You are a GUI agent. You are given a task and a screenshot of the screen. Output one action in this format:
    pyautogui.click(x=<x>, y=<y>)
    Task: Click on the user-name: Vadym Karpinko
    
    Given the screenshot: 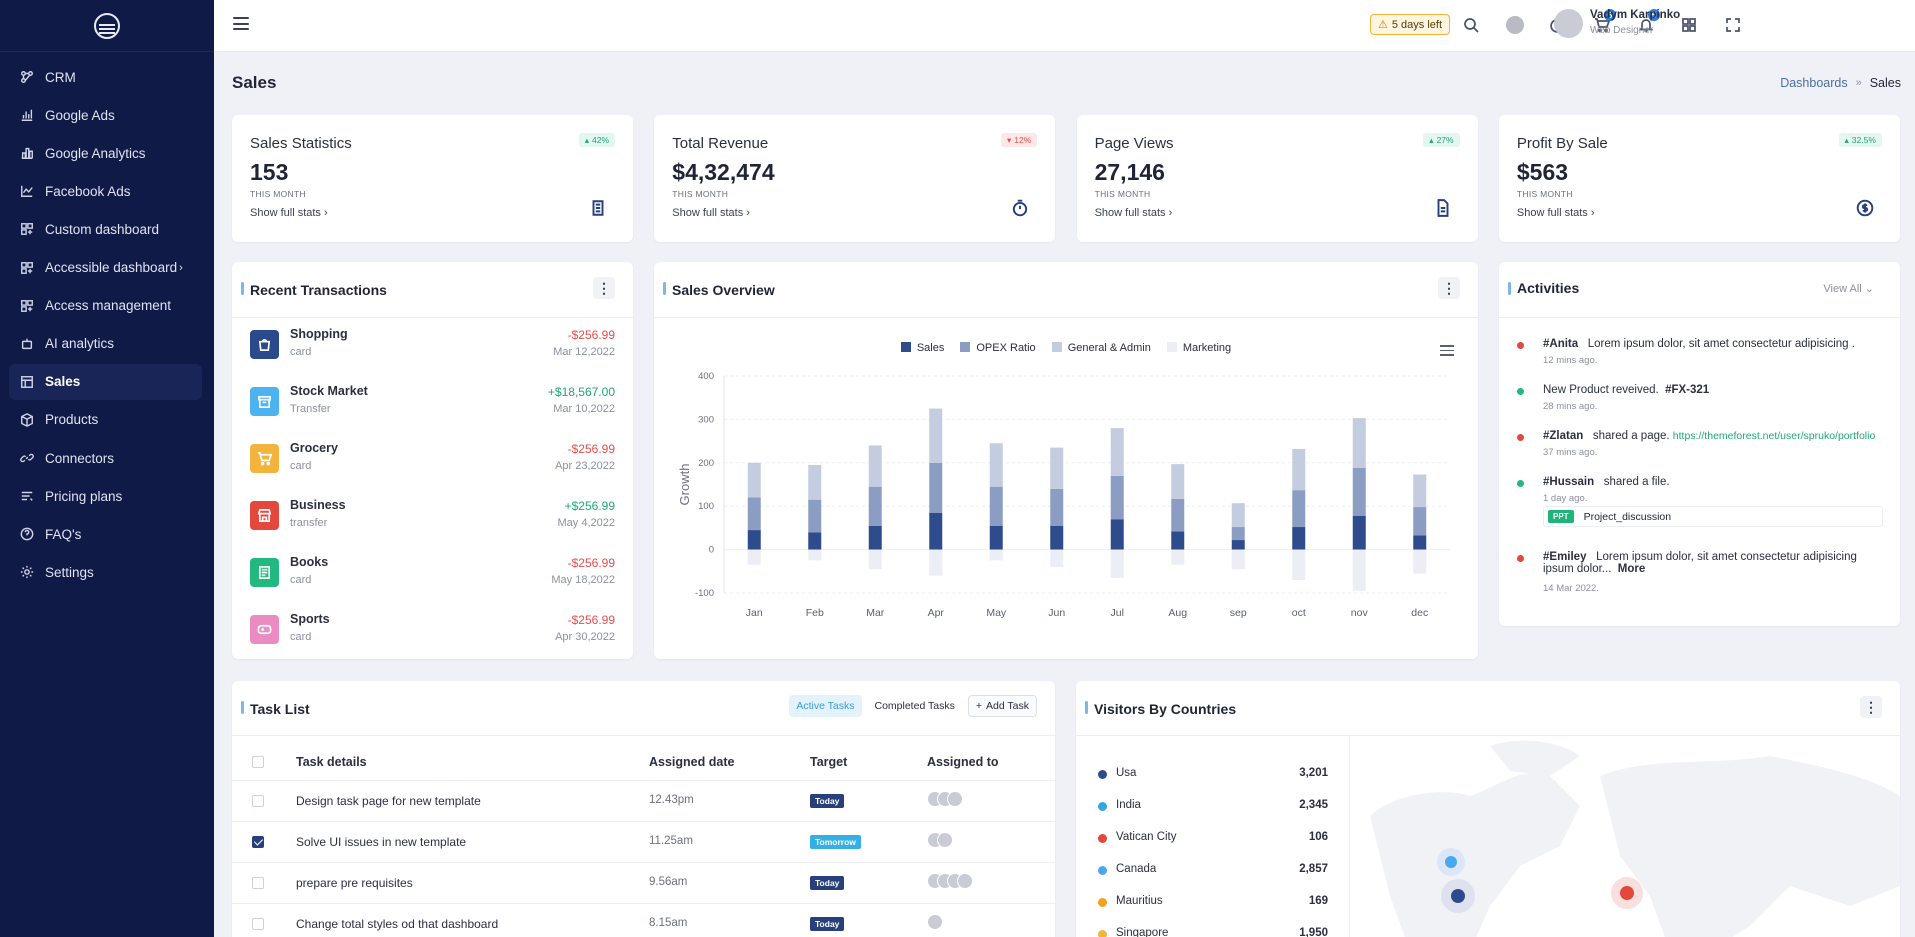 What is the action you would take?
    pyautogui.click(x=1635, y=15)
    